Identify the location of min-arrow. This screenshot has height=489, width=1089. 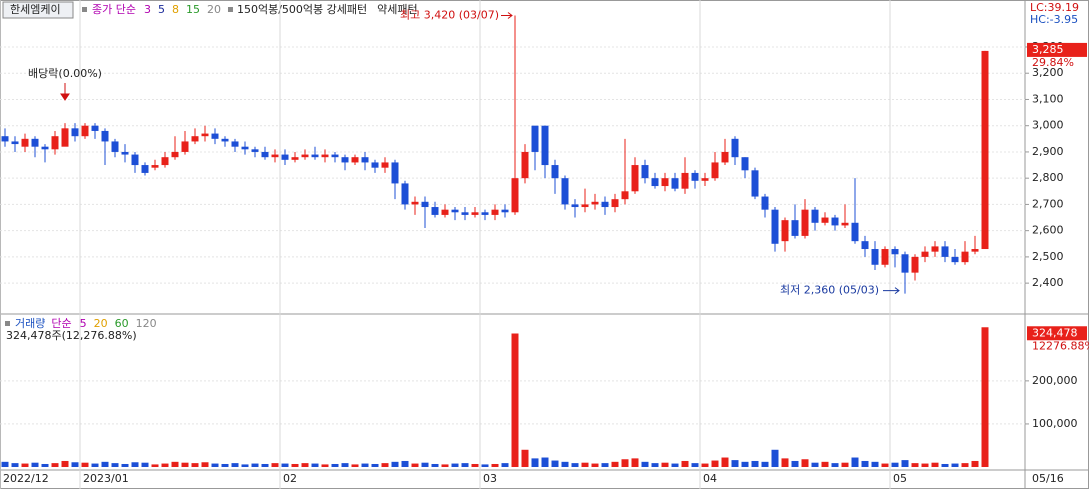
(891, 291).